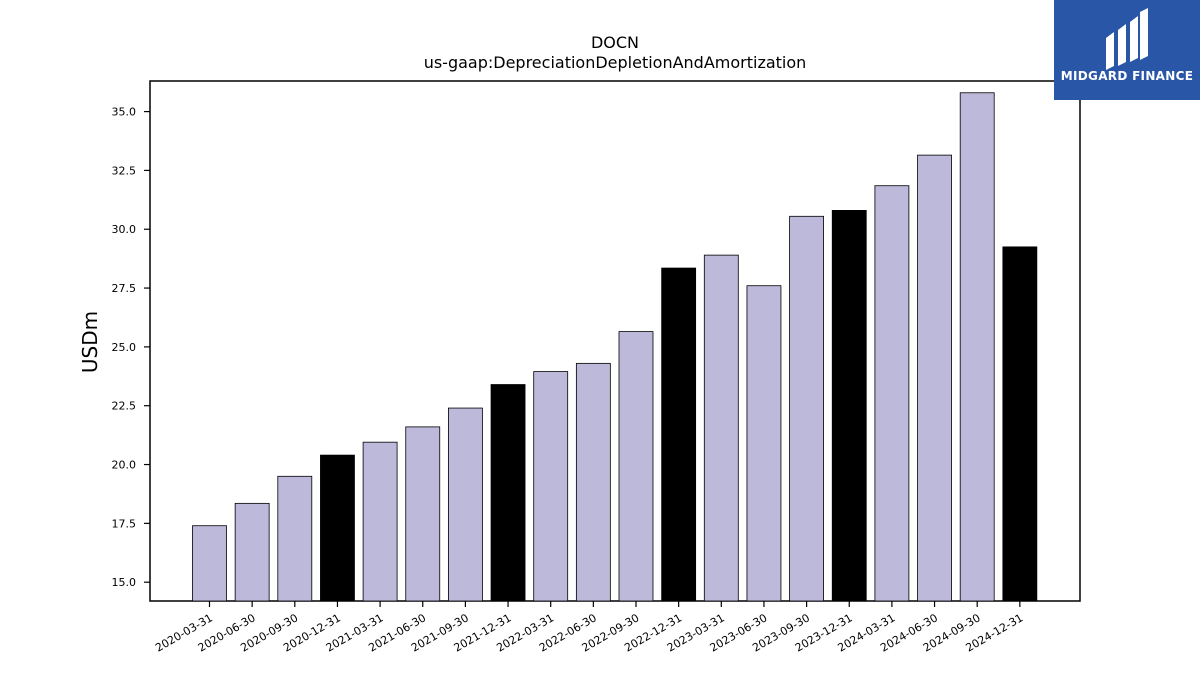 The width and height of the screenshot is (1200, 675). What do you see at coordinates (124, 112) in the screenshot?
I see `y-tick-label: 35.0` at bounding box center [124, 112].